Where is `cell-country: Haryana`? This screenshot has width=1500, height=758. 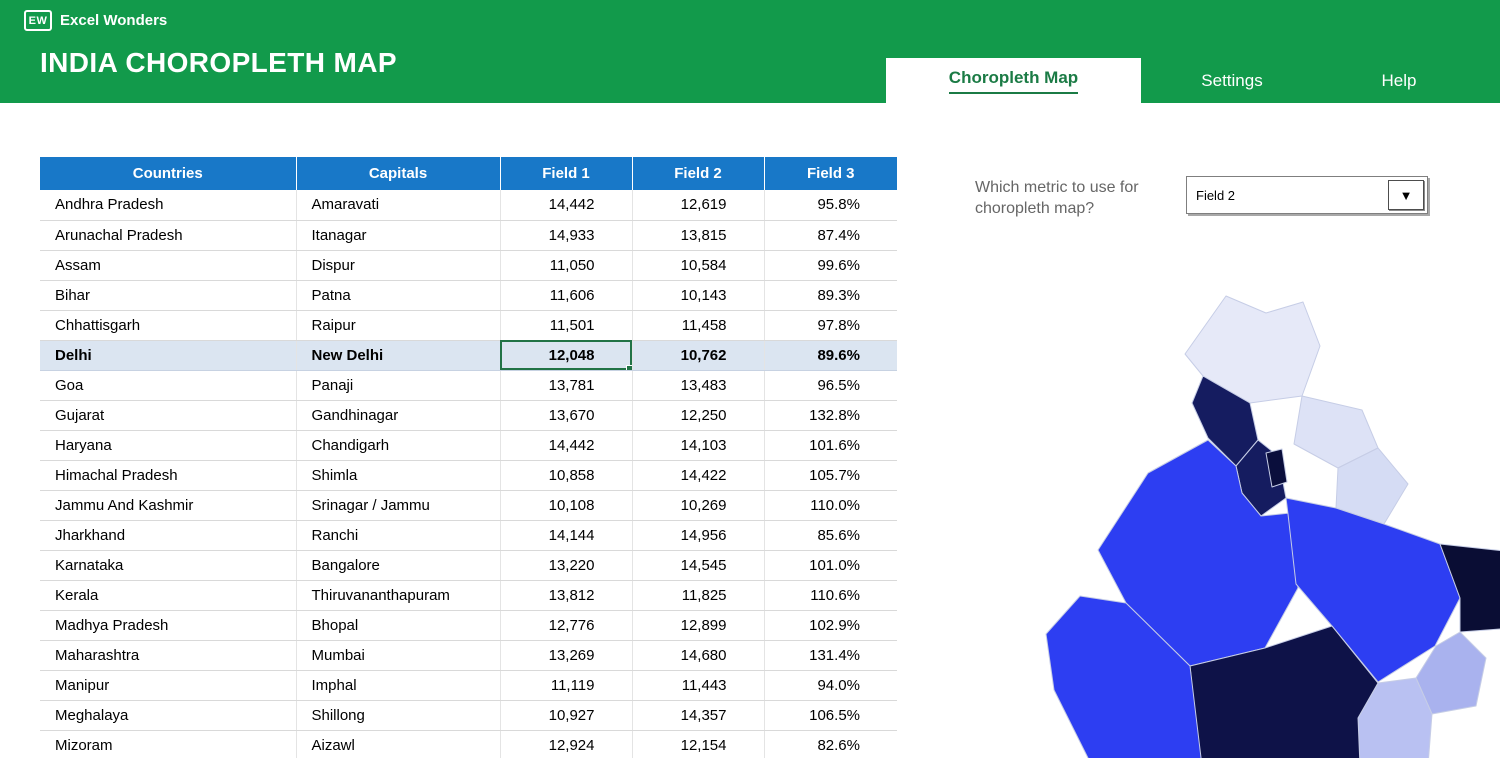 cell-country: Haryana is located at coordinates (168, 445).